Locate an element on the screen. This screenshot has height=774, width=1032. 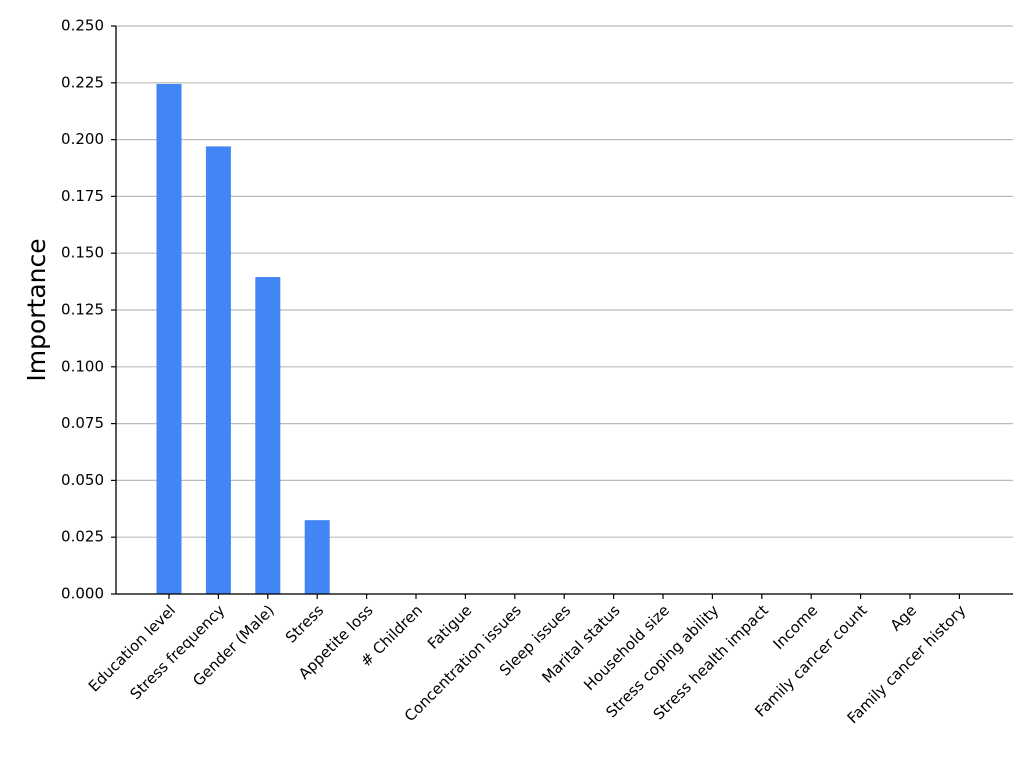
y-tick-label: 0.125 is located at coordinates (82, 310).